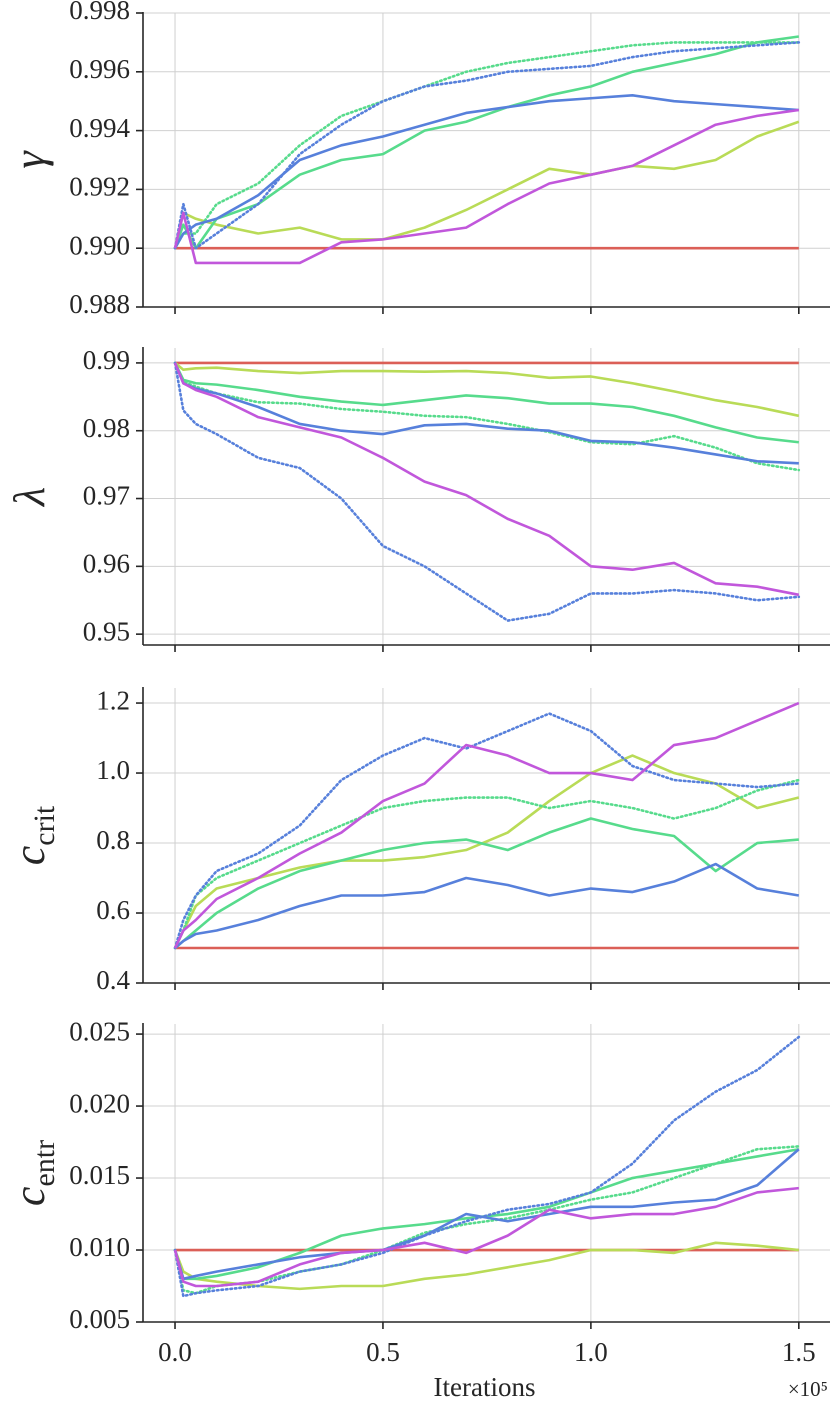 Image resolution: width=831 pixels, height=1409 pixels. Describe the element at coordinates (113, 700) in the screenshot. I see `y-tick-label: 1.2` at that location.